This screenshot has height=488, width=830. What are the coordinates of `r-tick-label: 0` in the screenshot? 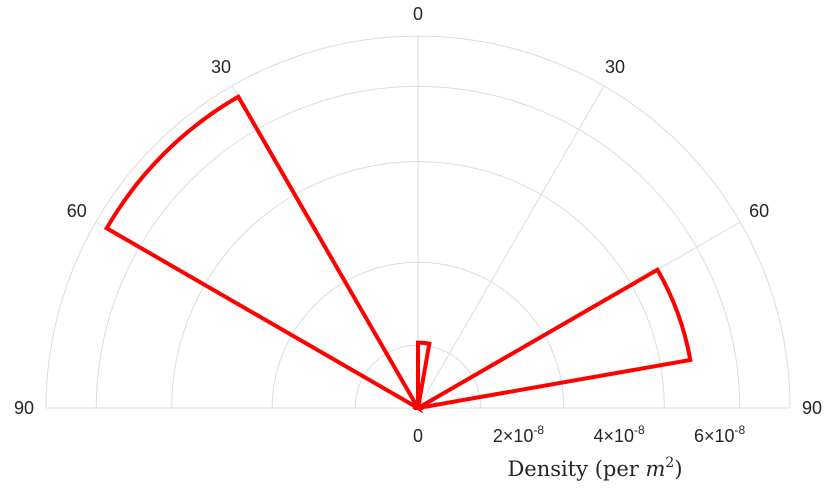 It's located at (418, 436).